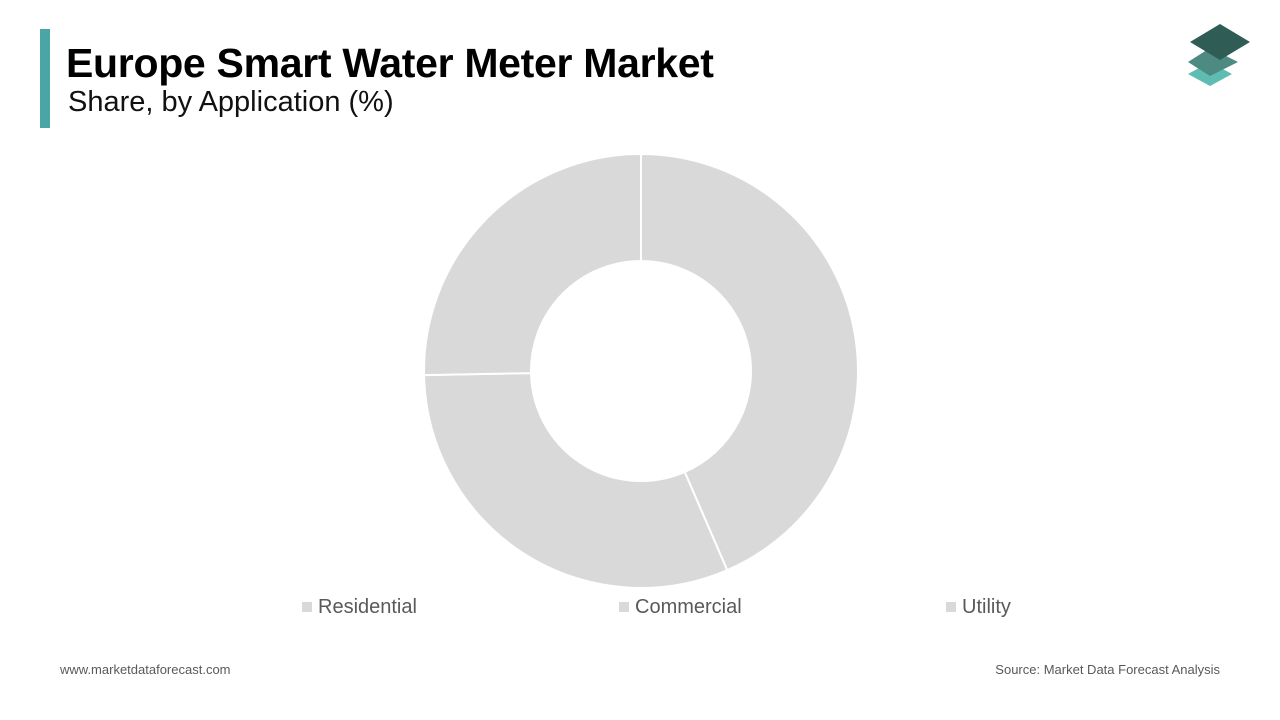 The image size is (1280, 720). I want to click on legend-label: Residential, so click(367, 606).